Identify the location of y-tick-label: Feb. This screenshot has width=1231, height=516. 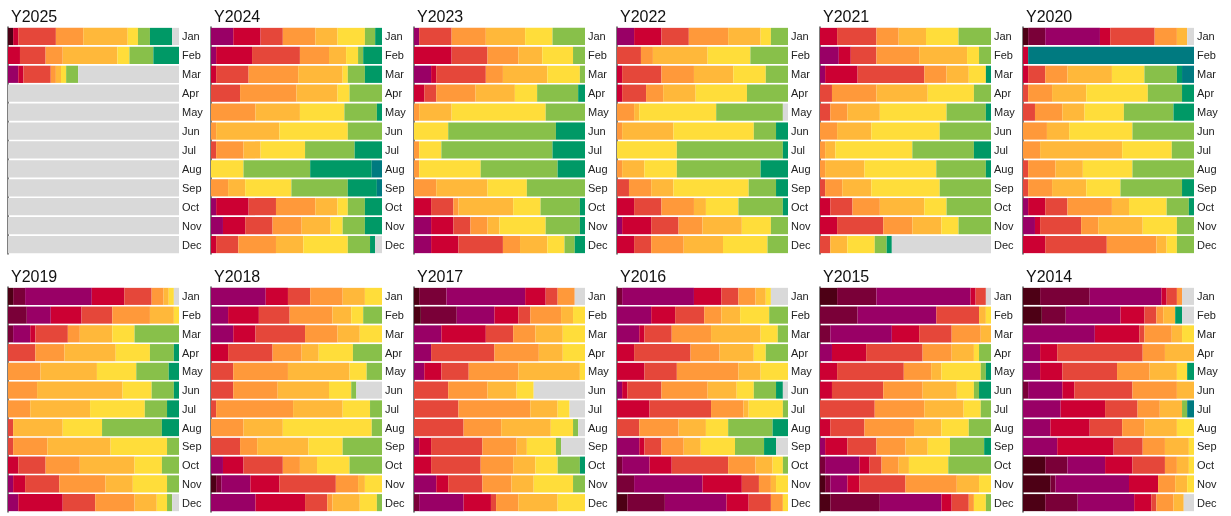
(800, 315).